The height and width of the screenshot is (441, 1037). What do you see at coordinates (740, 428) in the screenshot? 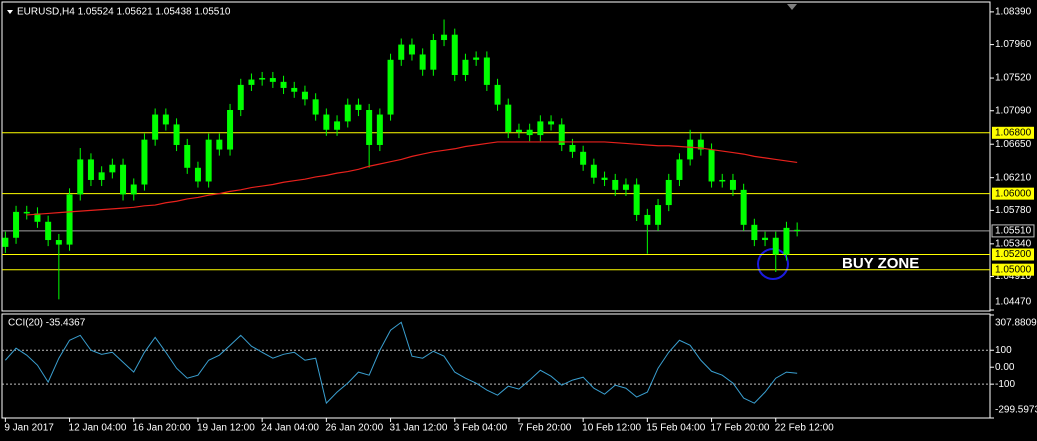
I see `x-tick-label: 17 Feb 20:00` at bounding box center [740, 428].